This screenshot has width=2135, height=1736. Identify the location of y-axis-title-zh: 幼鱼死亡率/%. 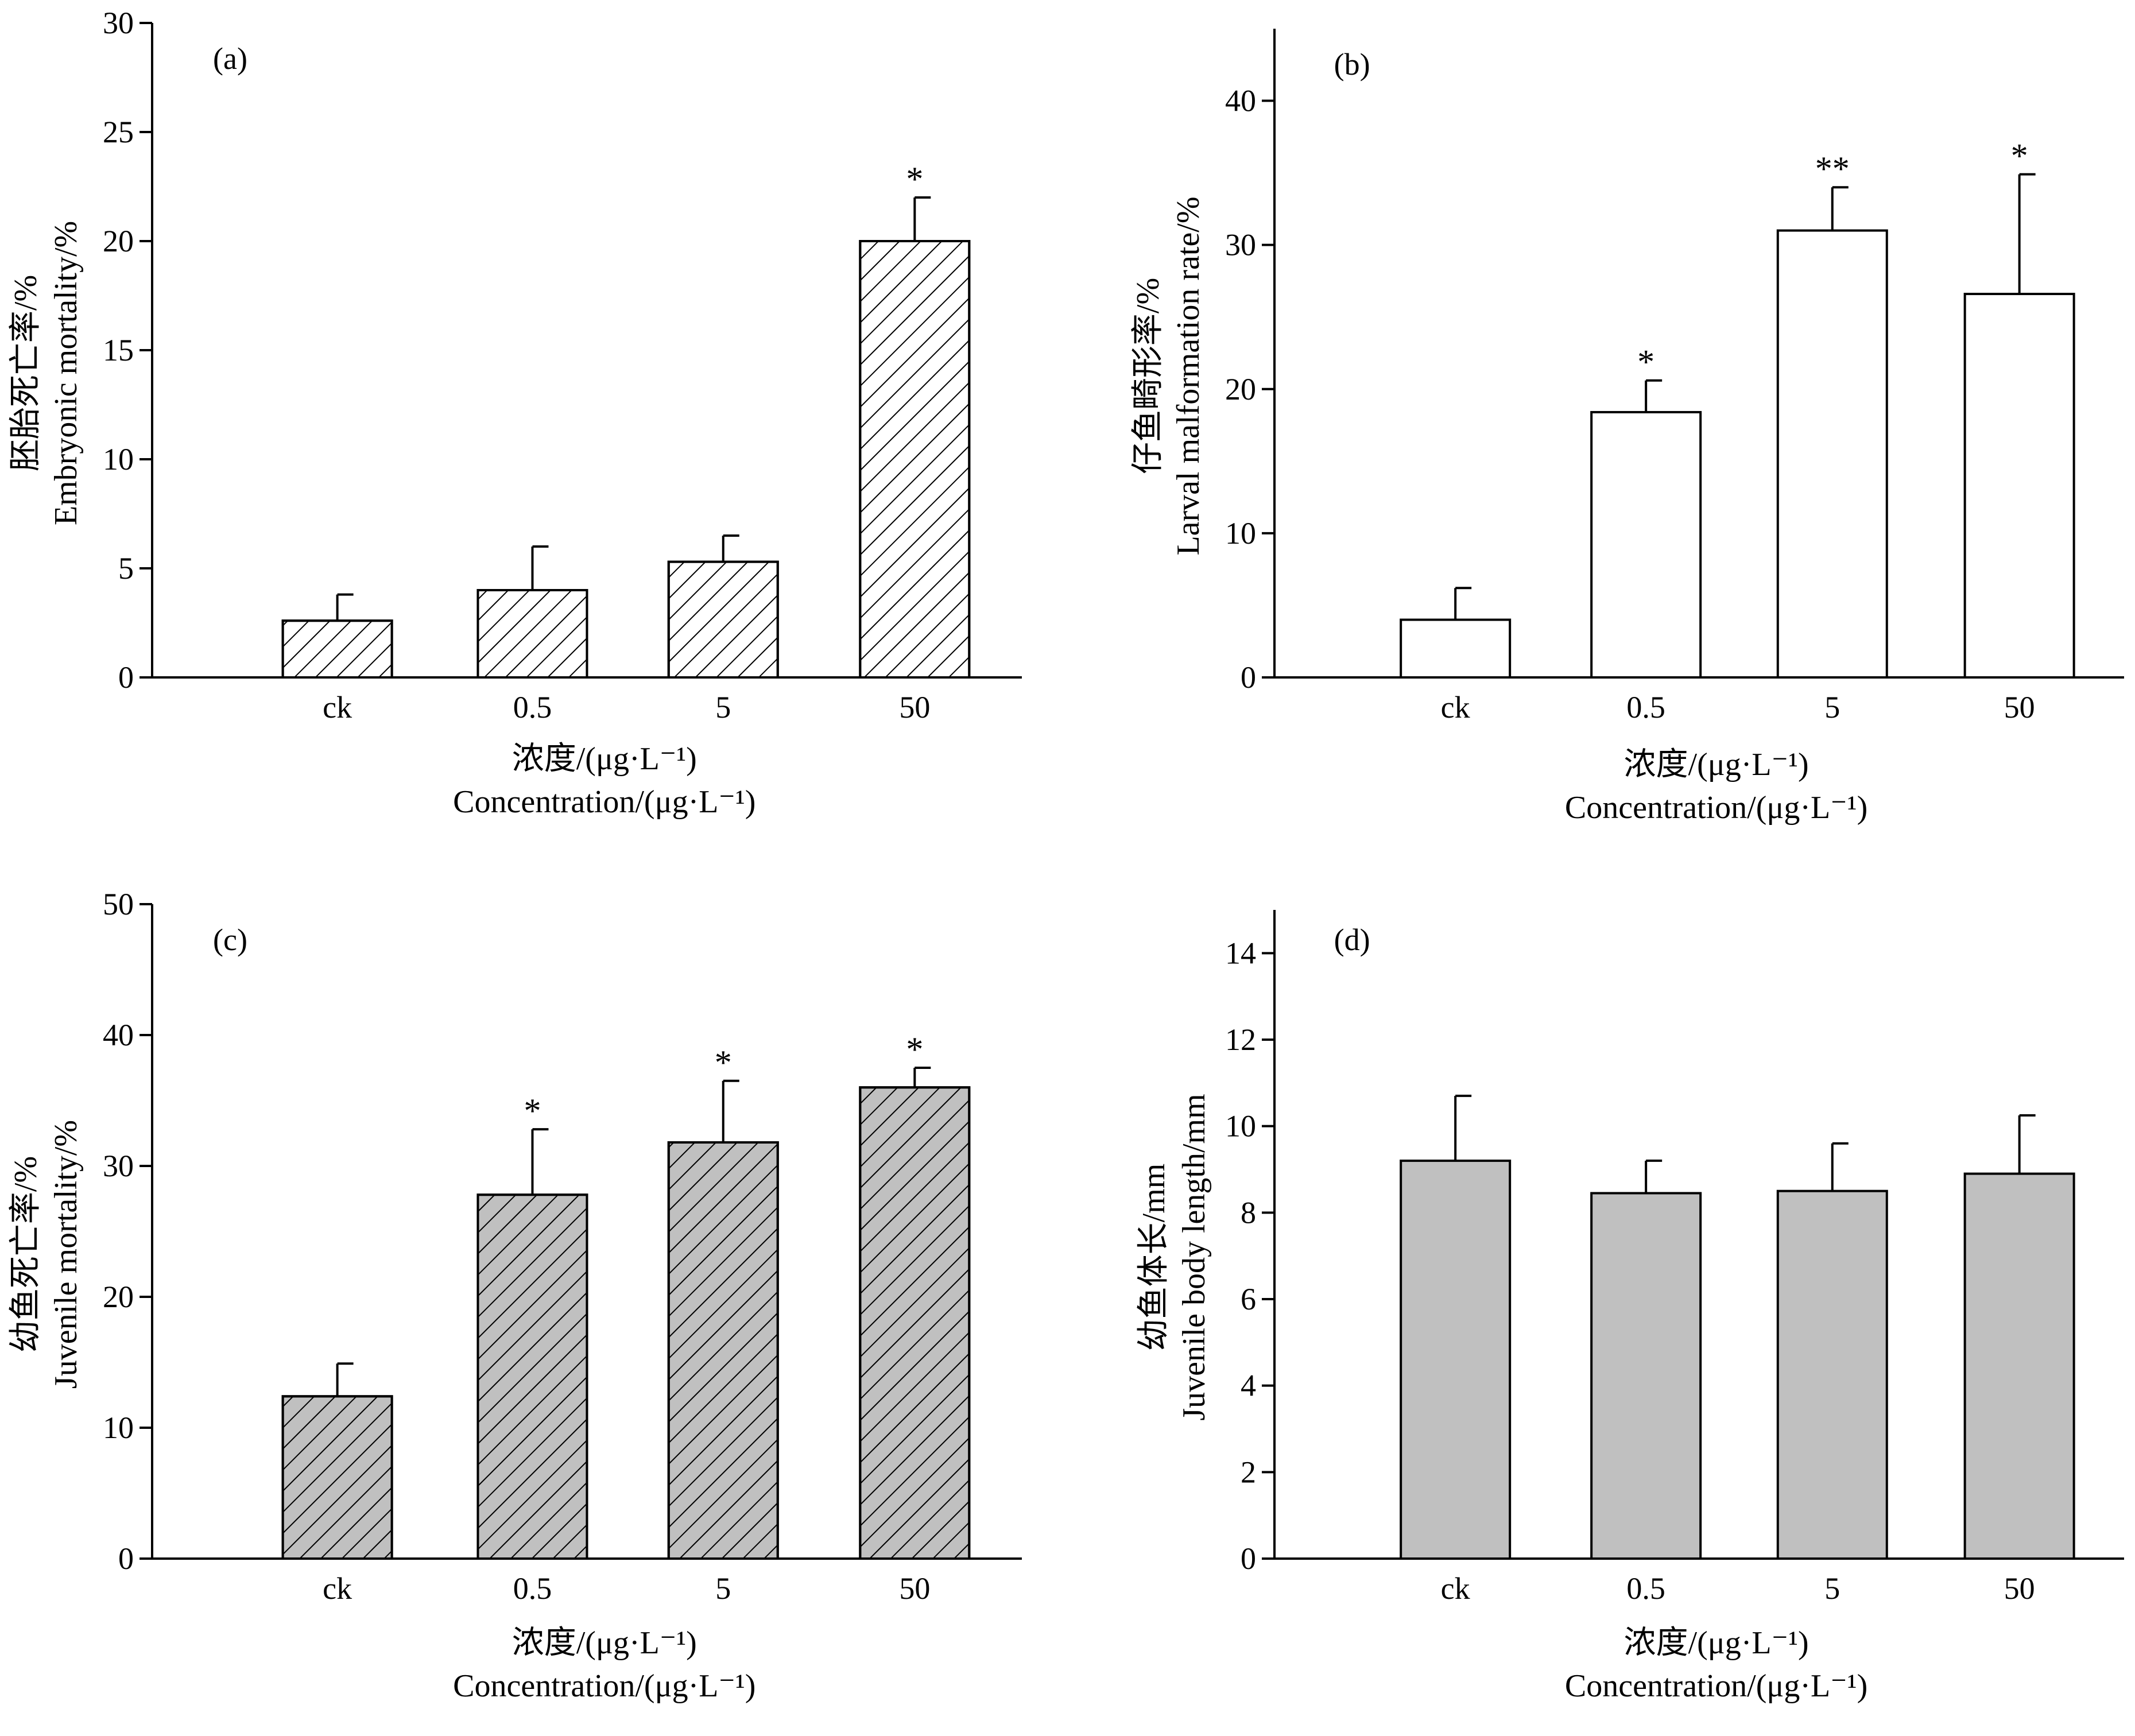
(26, 1255).